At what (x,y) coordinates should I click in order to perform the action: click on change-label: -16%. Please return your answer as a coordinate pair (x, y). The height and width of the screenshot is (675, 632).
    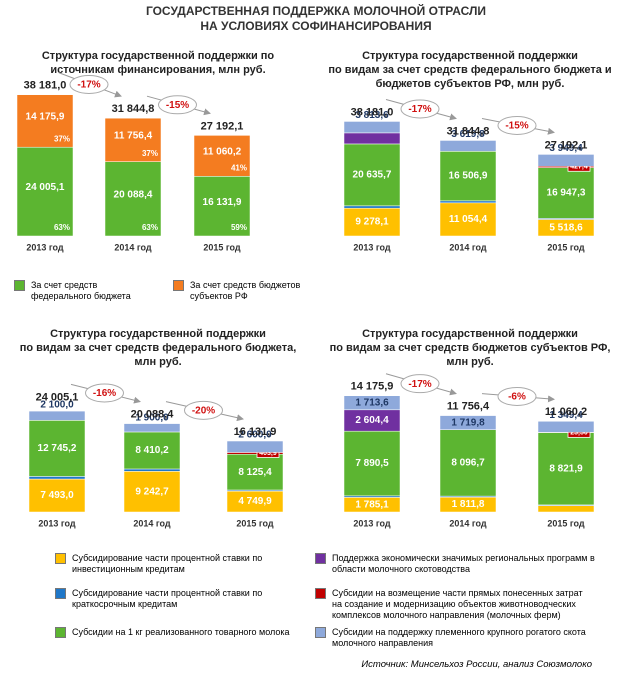
    Looking at the image, I should click on (104, 393).